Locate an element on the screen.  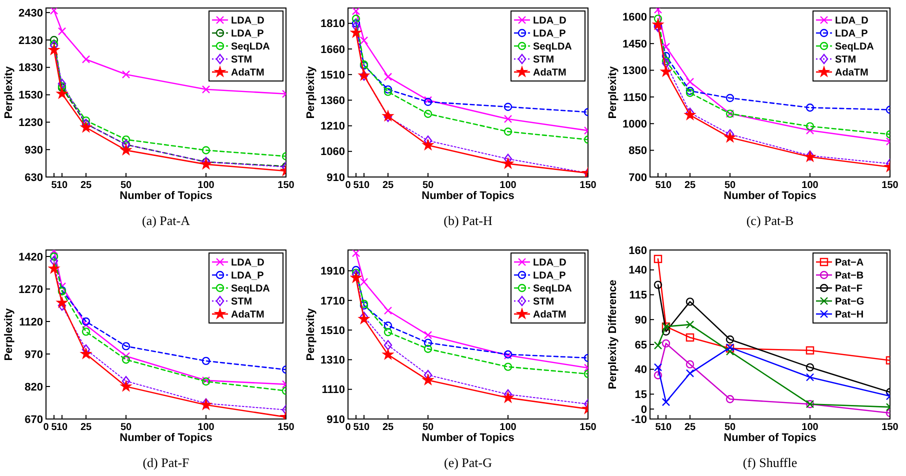
legend-label: Pat−A is located at coordinates (849, 263).